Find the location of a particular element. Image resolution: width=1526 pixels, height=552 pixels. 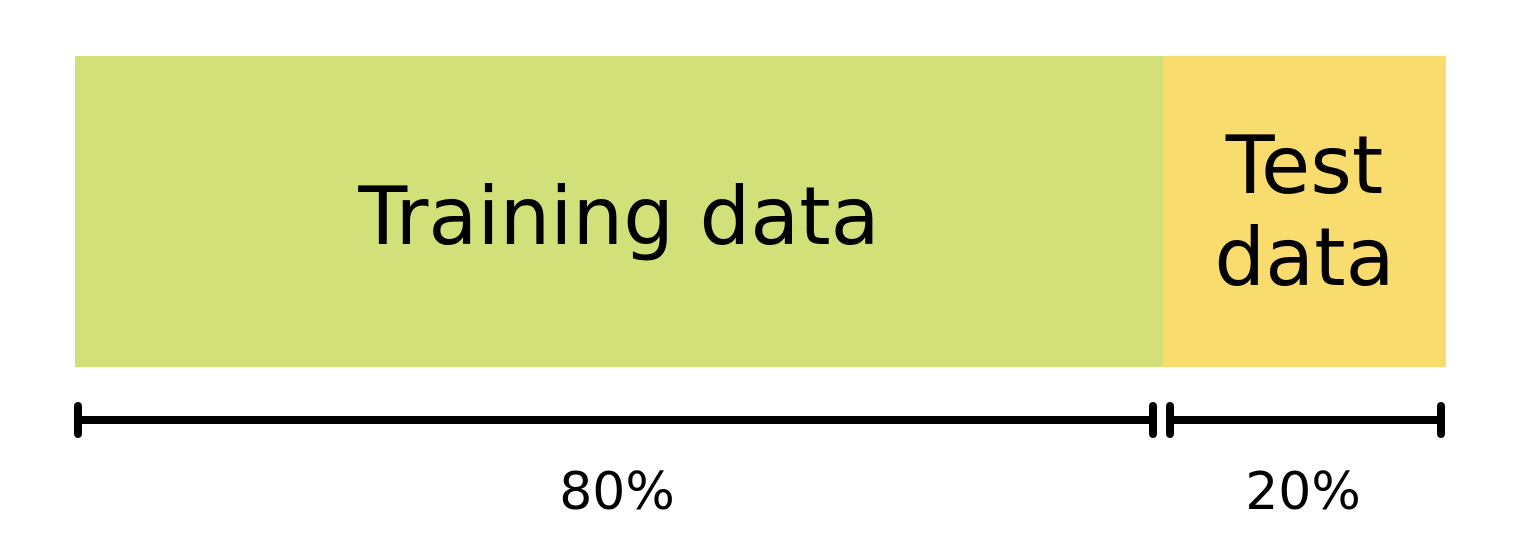

test-percent-label: 20% is located at coordinates (1303, 492).